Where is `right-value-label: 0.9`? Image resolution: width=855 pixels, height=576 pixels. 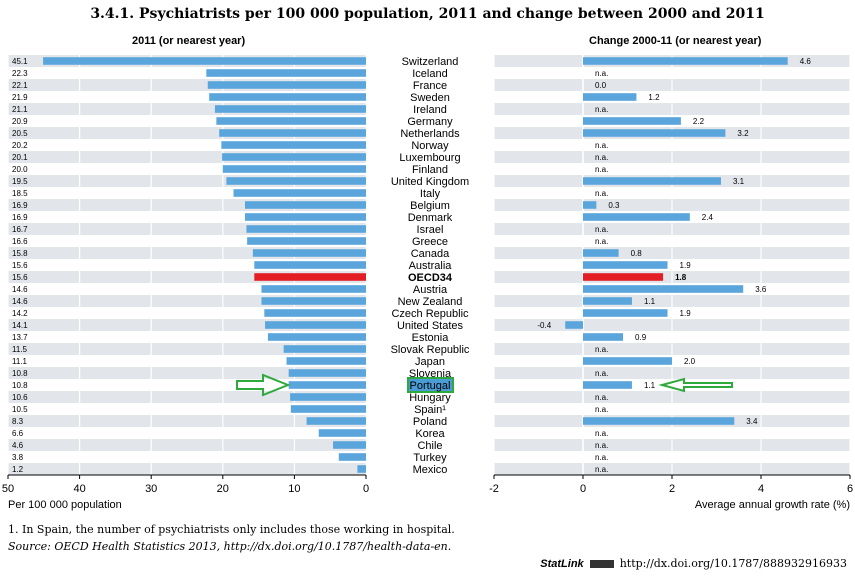 right-value-label: 0.9 is located at coordinates (641, 337).